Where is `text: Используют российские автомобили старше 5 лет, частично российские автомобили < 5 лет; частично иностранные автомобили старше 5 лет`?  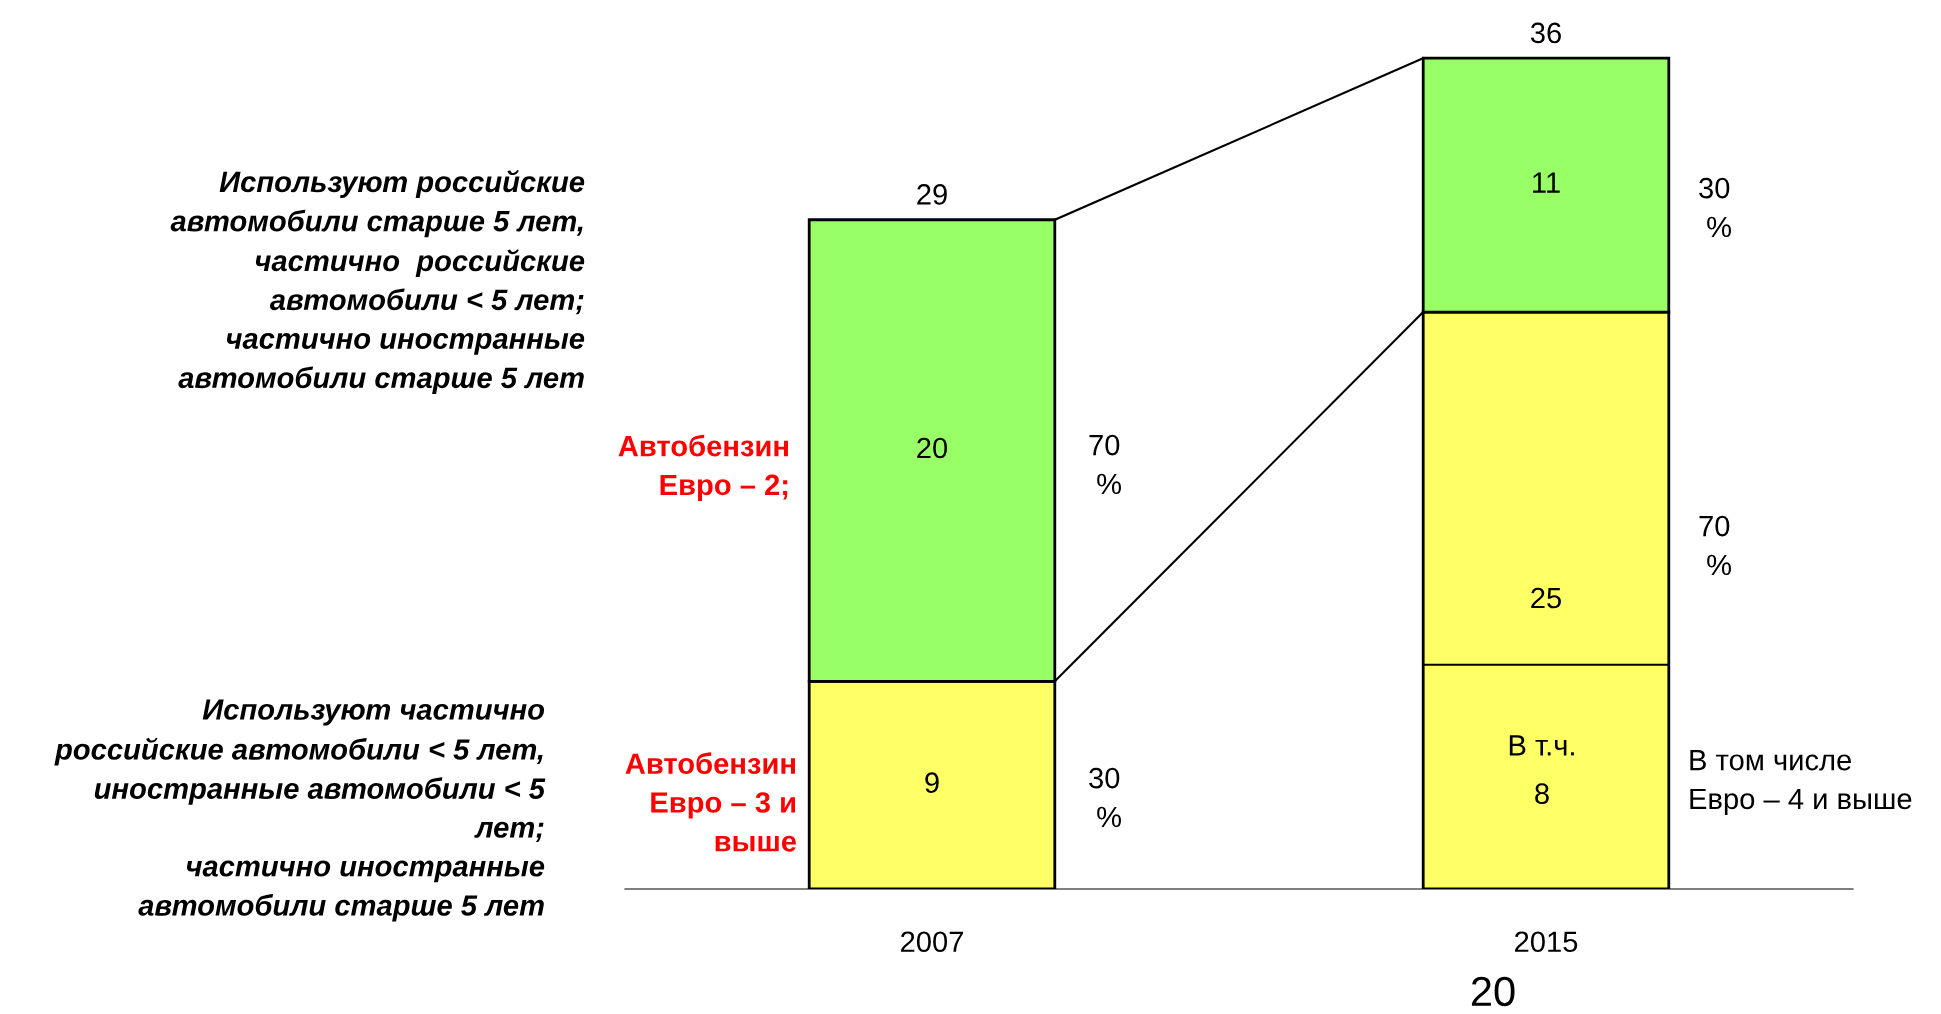
text: Используют российские автомобили старше 5 лет, частично российские автомобили < 5 лет; частично иностранные автомобили старше 5 лет is located at coordinates (377, 282).